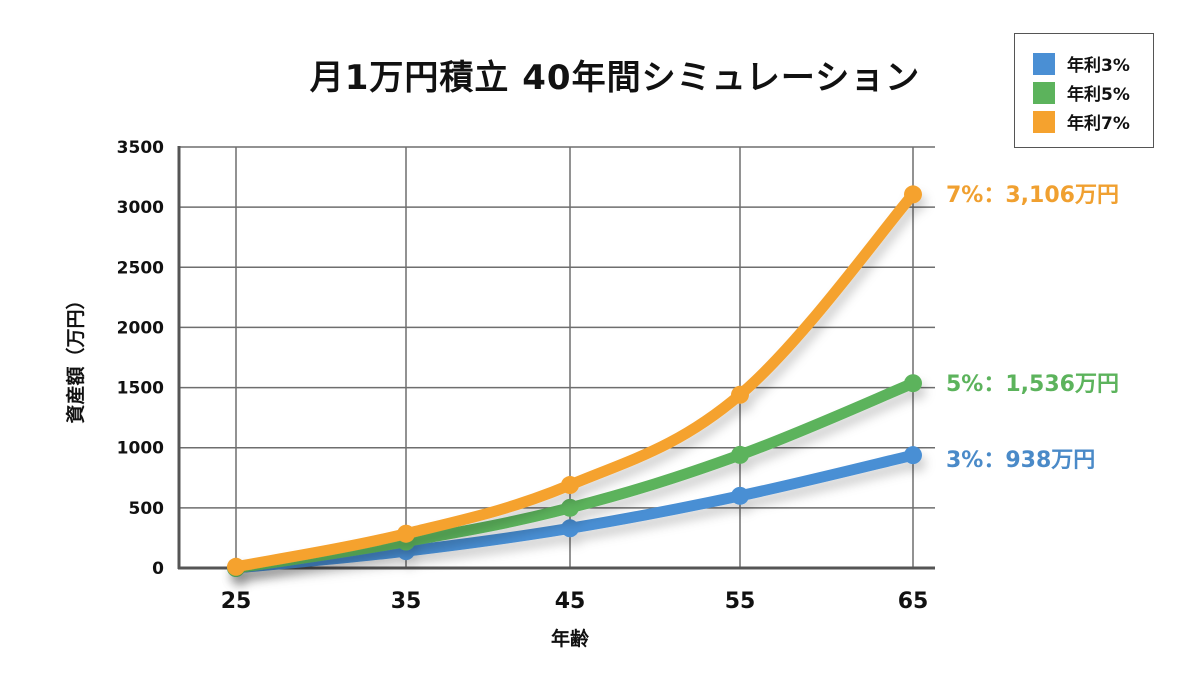 This screenshot has height=675, width=1200. Describe the element at coordinates (615, 78) in the screenshot. I see `chart-title-text: 月1万円積立 40年間シミュレーション` at that location.